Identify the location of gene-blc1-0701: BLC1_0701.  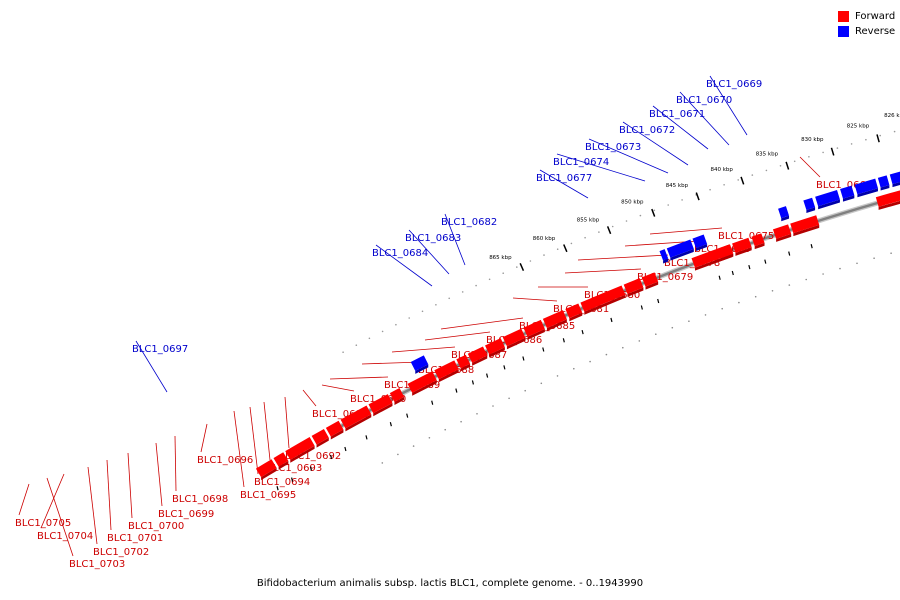
(226, 482).